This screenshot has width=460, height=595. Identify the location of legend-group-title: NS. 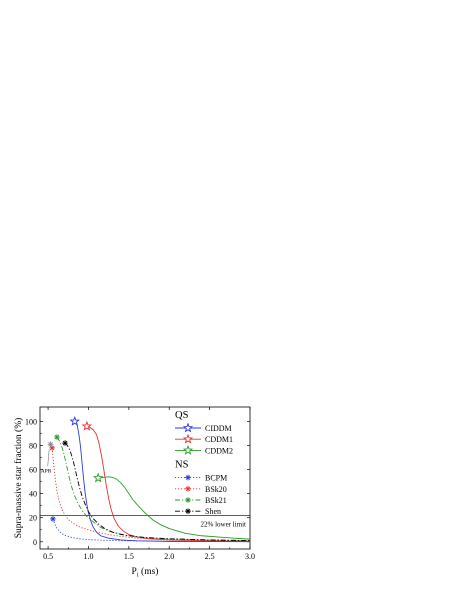
(182, 465).